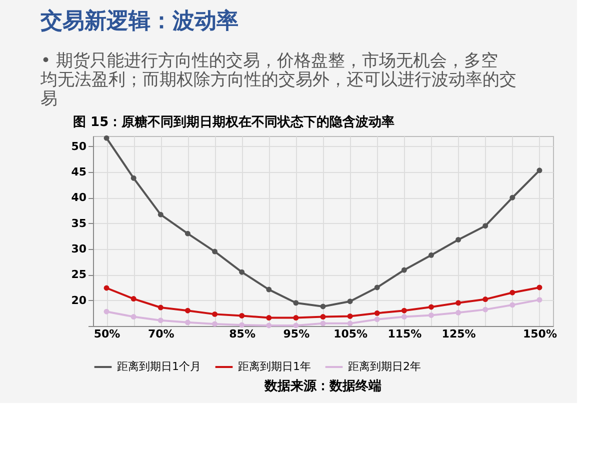 The image size is (600, 450). What do you see at coordinates (79, 197) in the screenshot?
I see `y-tick-label: 40` at bounding box center [79, 197].